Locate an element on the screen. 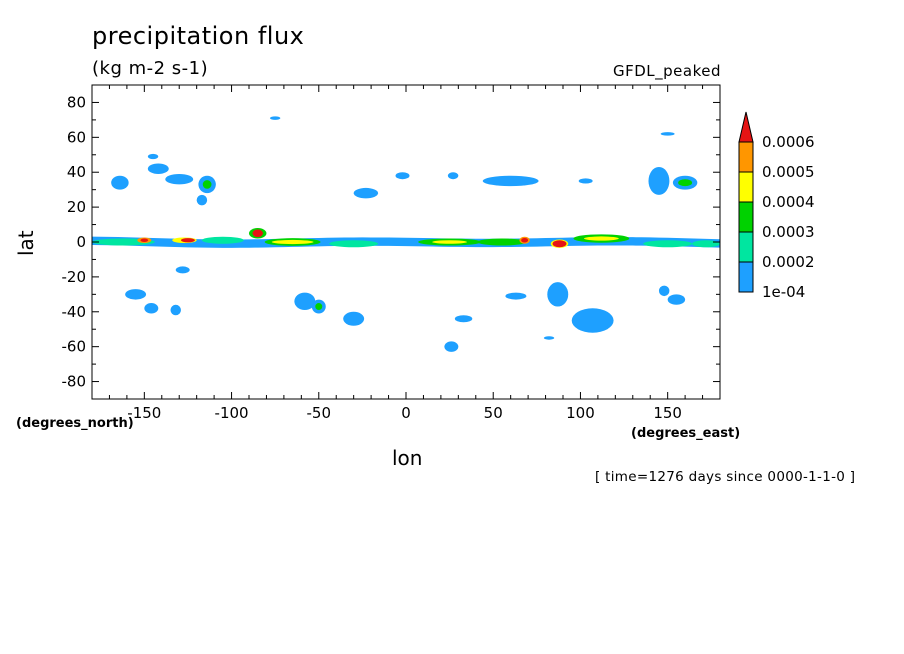 The image size is (904, 654). y-tick-label: -60 is located at coordinates (74, 347).